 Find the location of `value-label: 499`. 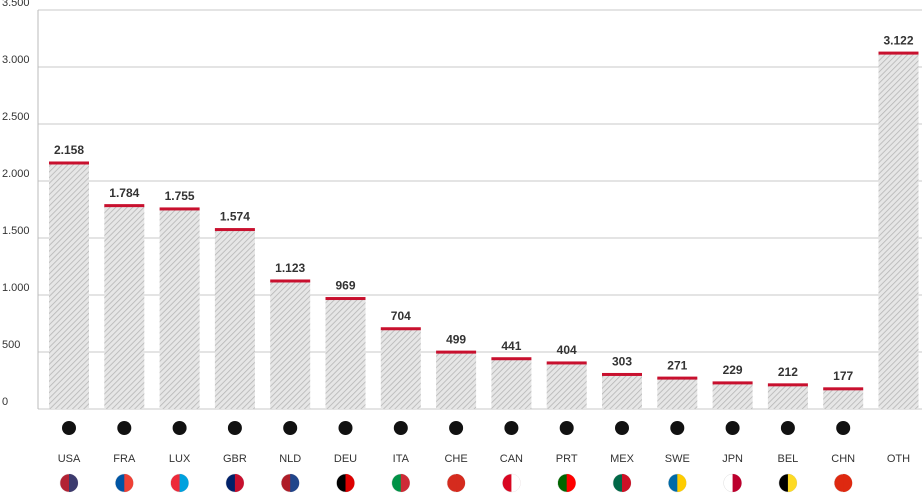

value-label: 499 is located at coordinates (456, 339).